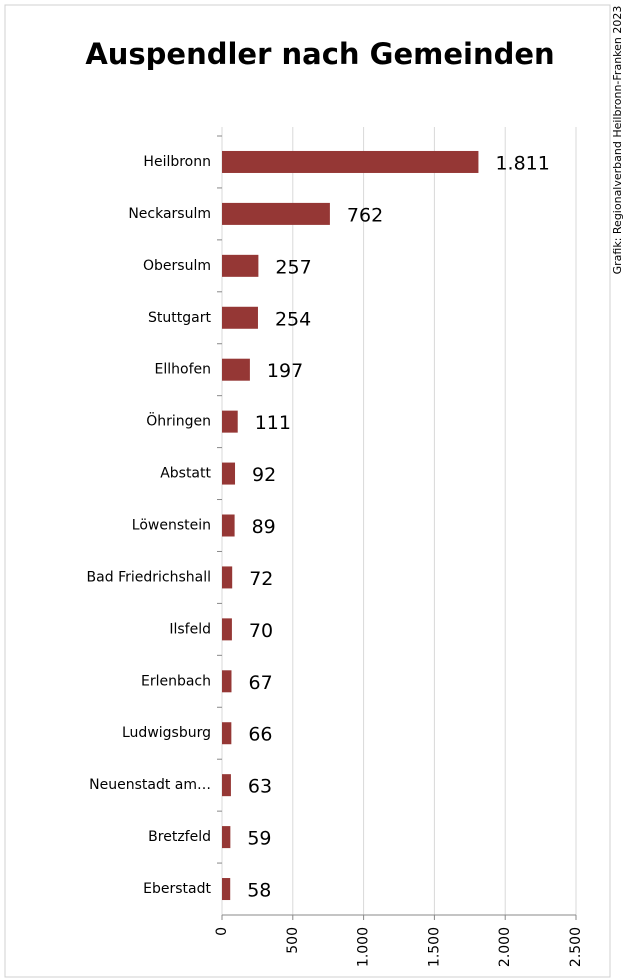 This screenshot has width=624, height=978. I want to click on y-tick-label: Bad Friedrichshall, so click(149, 577).